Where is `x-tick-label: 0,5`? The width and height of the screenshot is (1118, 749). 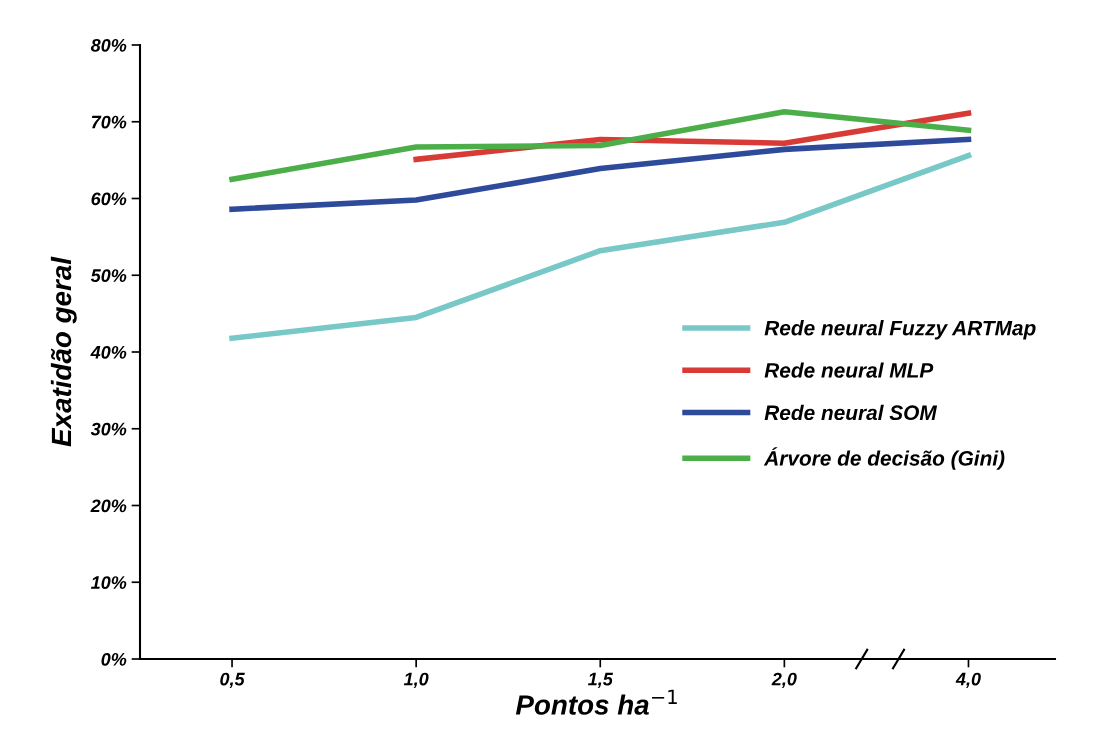 x-tick-label: 0,5 is located at coordinates (232, 680).